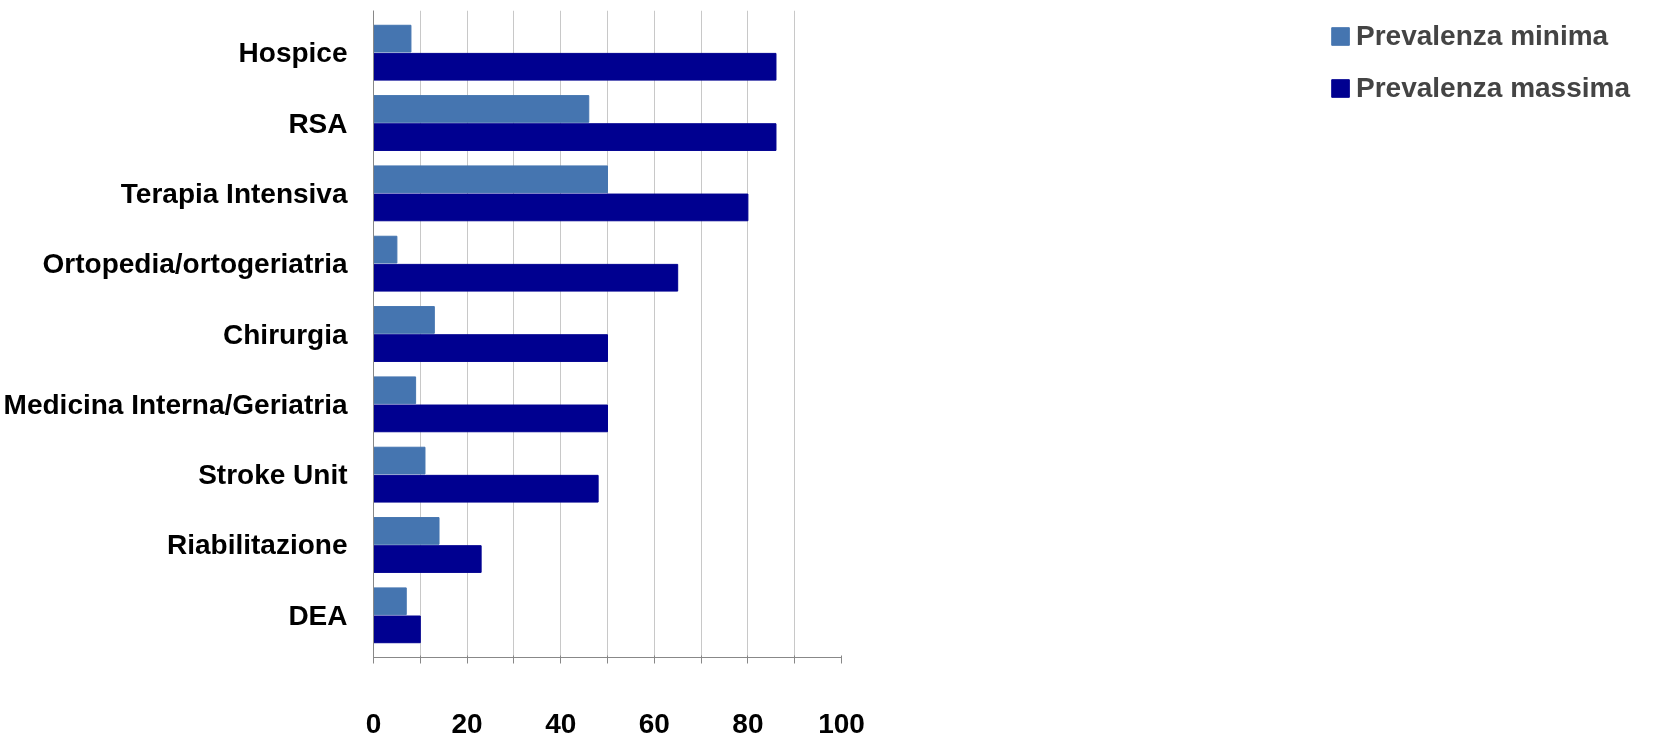  Describe the element at coordinates (748, 723) in the screenshot. I see `x-tick-label: 80` at that location.